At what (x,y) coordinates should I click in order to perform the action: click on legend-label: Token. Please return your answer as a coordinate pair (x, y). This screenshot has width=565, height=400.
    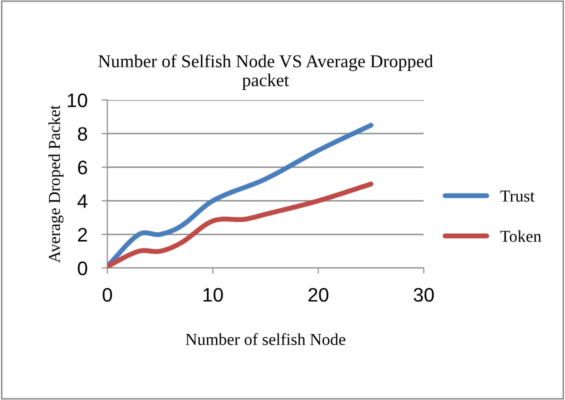
    Looking at the image, I should click on (521, 236).